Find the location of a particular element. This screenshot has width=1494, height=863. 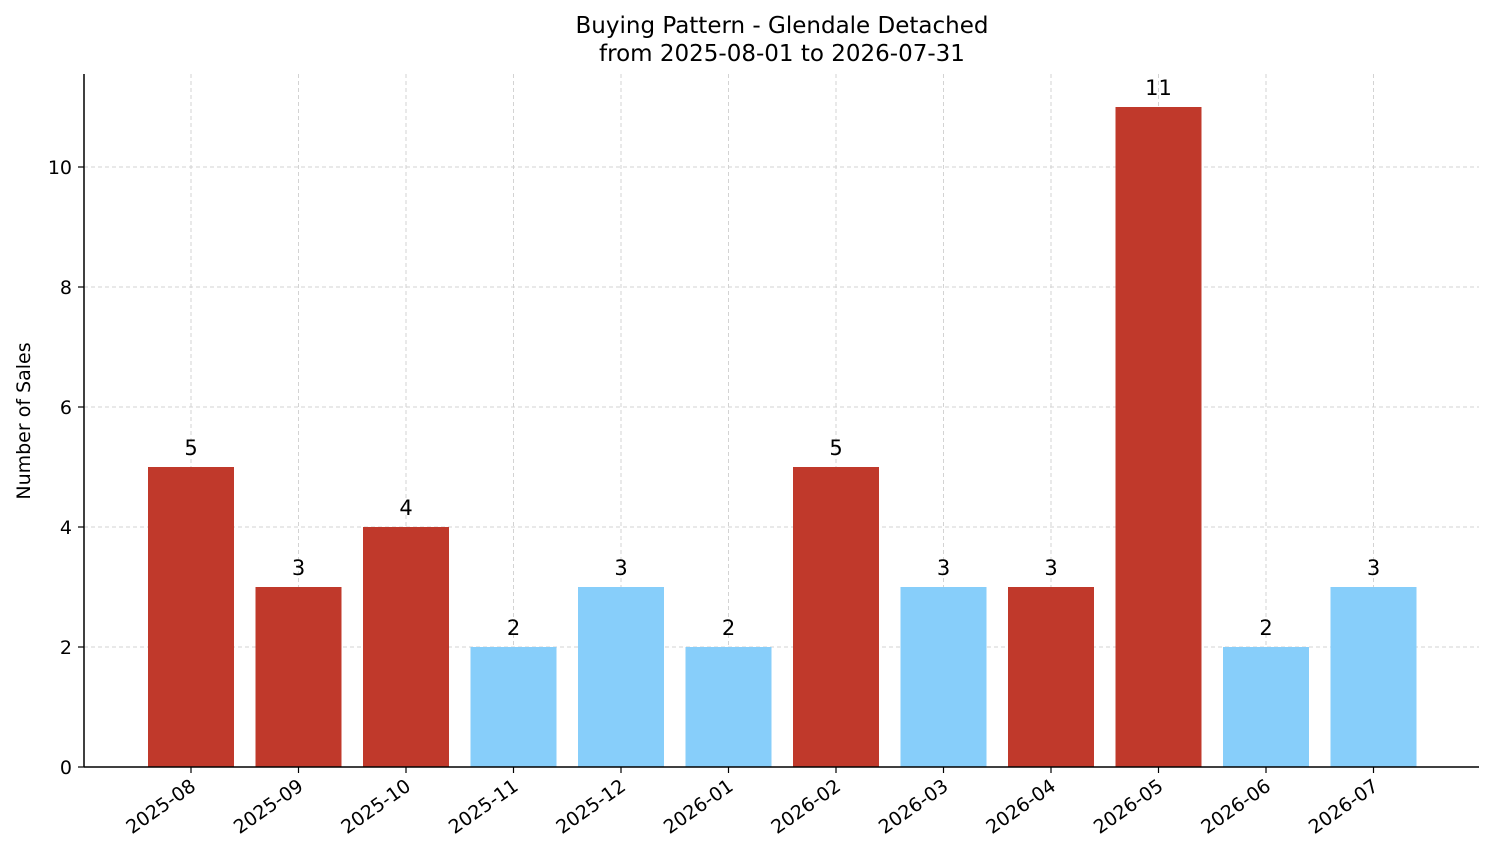

x-tick-label: 2025-08 is located at coordinates (161, 807).